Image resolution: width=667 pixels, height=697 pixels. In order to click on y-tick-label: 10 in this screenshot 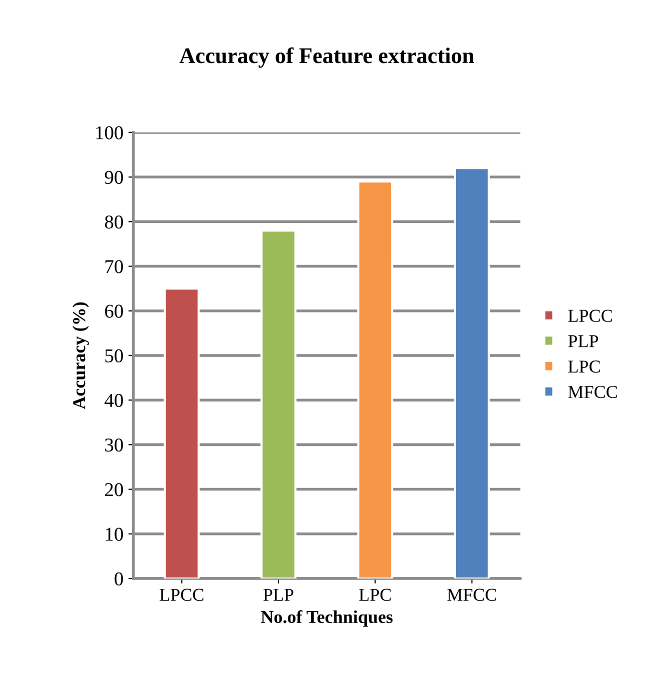, I will do `click(114, 534)`.